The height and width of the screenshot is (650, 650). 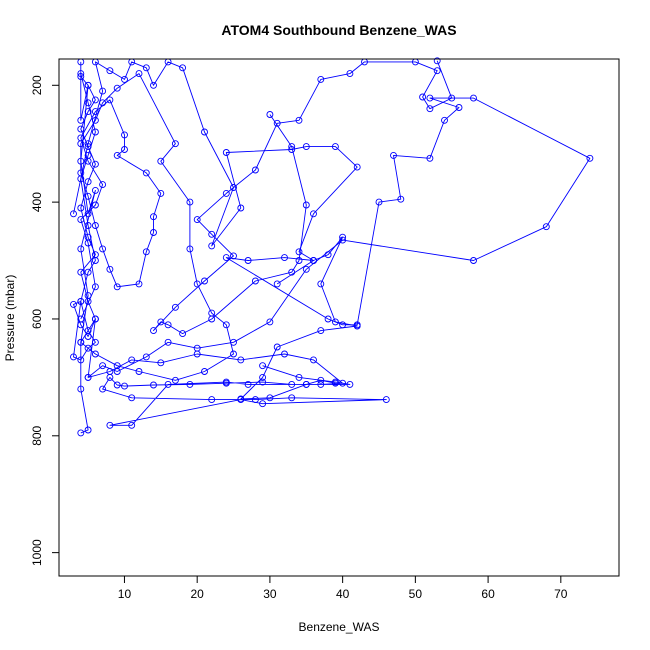 What do you see at coordinates (270, 594) in the screenshot?
I see `x-tick-label: 30` at bounding box center [270, 594].